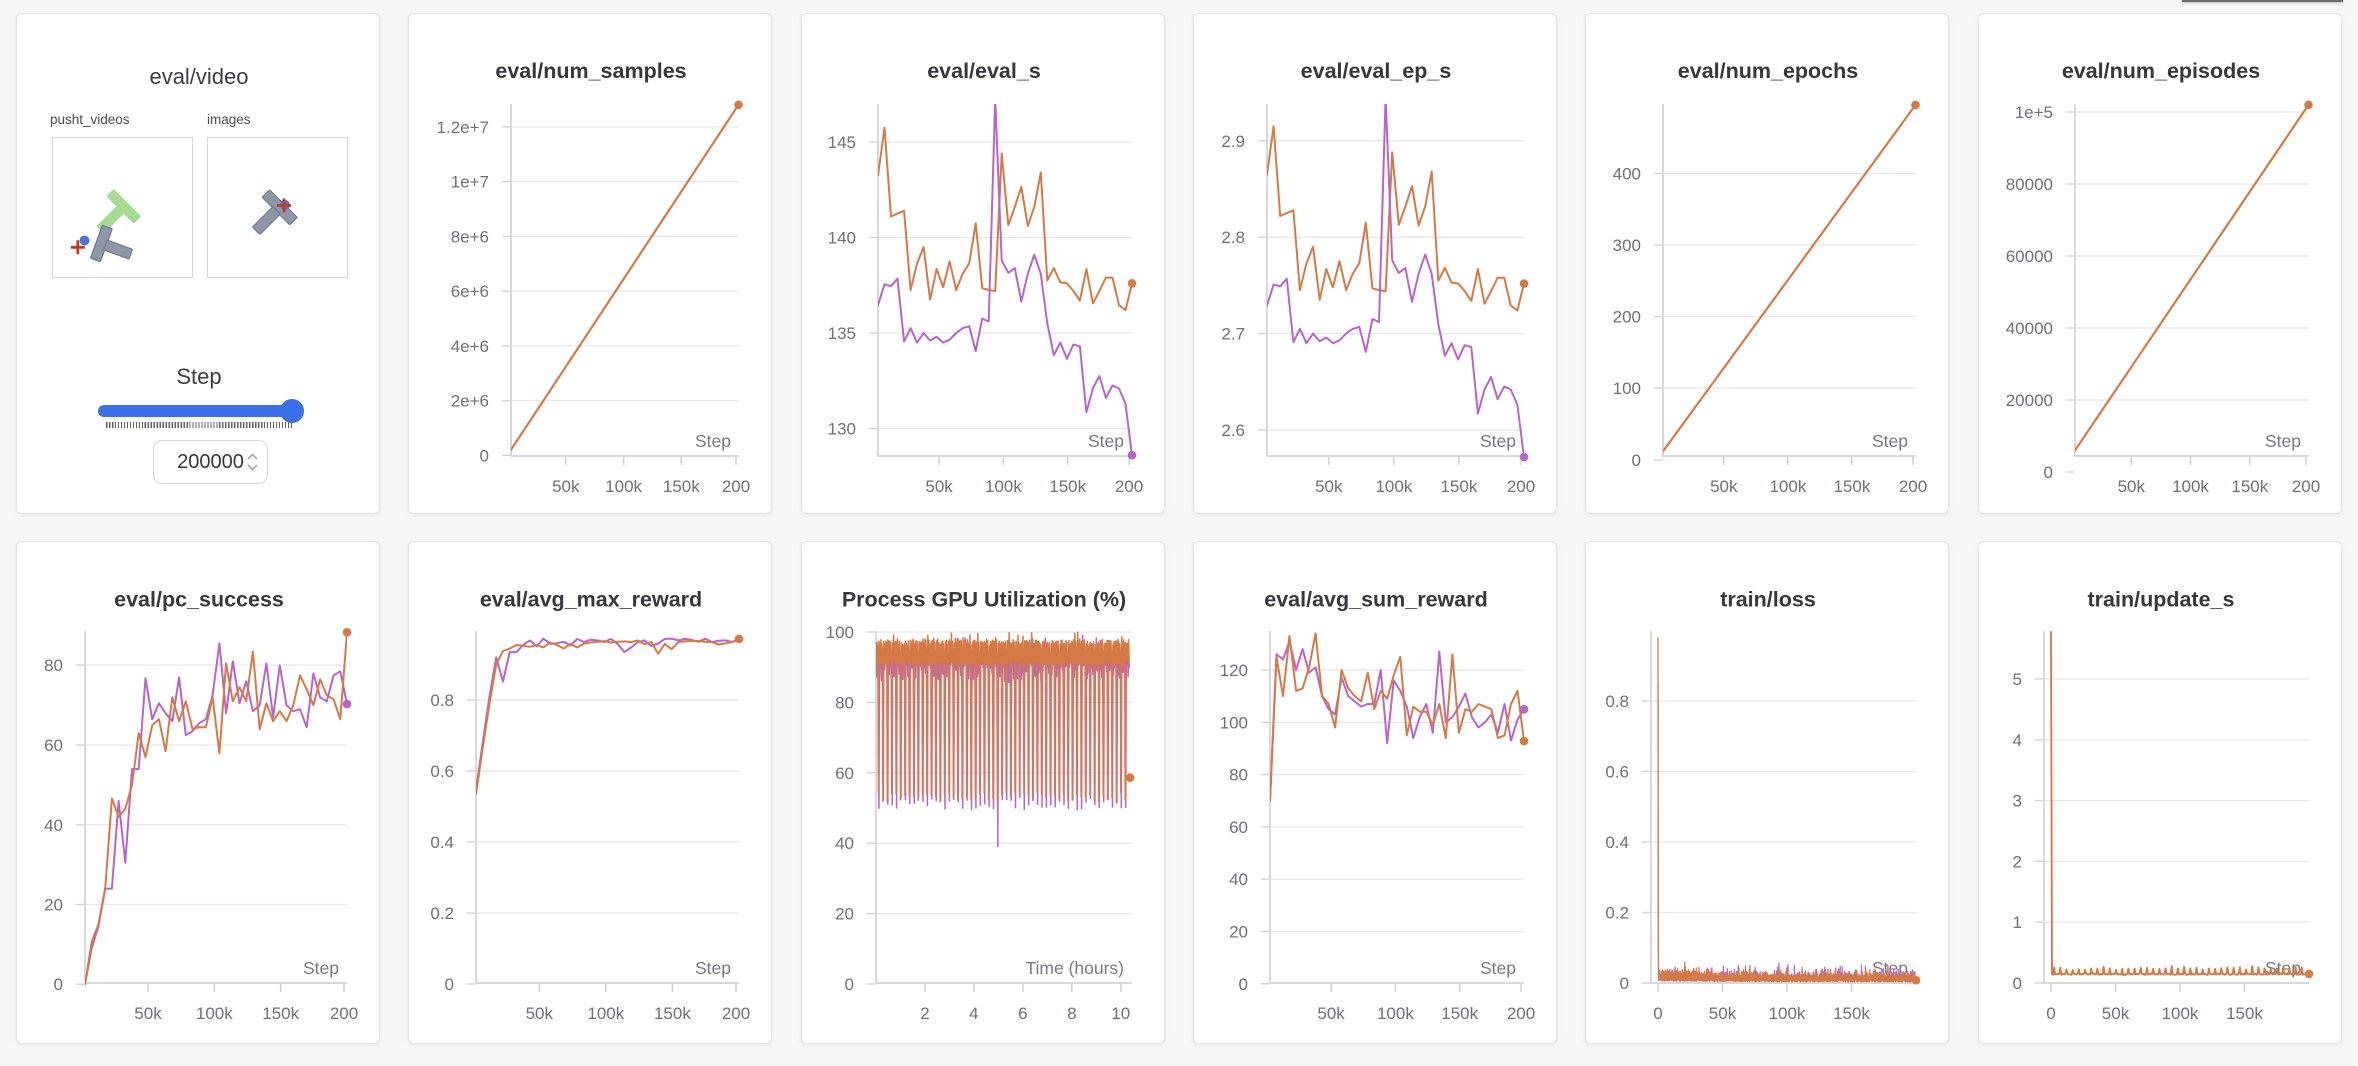  What do you see at coordinates (463, 127) in the screenshot?
I see `svg-text: 1.2e+7` at bounding box center [463, 127].